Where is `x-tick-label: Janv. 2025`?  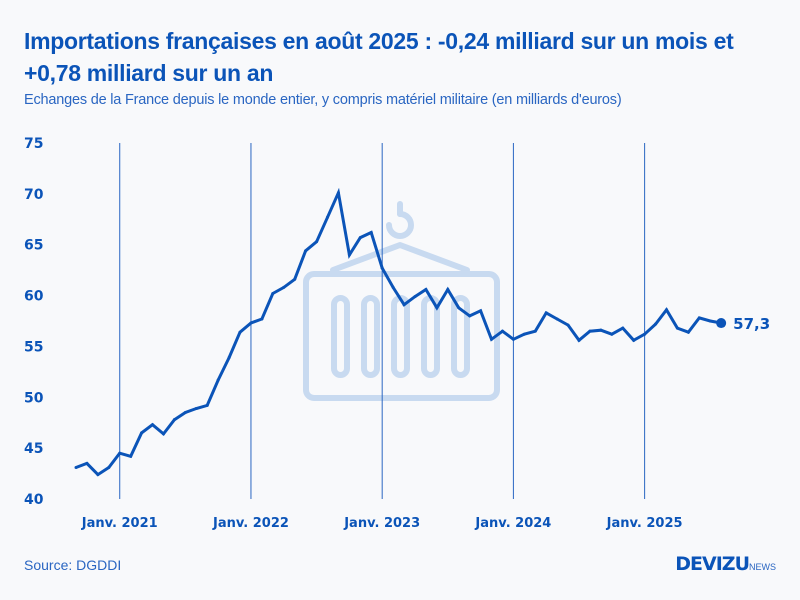
x-tick-label: Janv. 2025 is located at coordinates (644, 523).